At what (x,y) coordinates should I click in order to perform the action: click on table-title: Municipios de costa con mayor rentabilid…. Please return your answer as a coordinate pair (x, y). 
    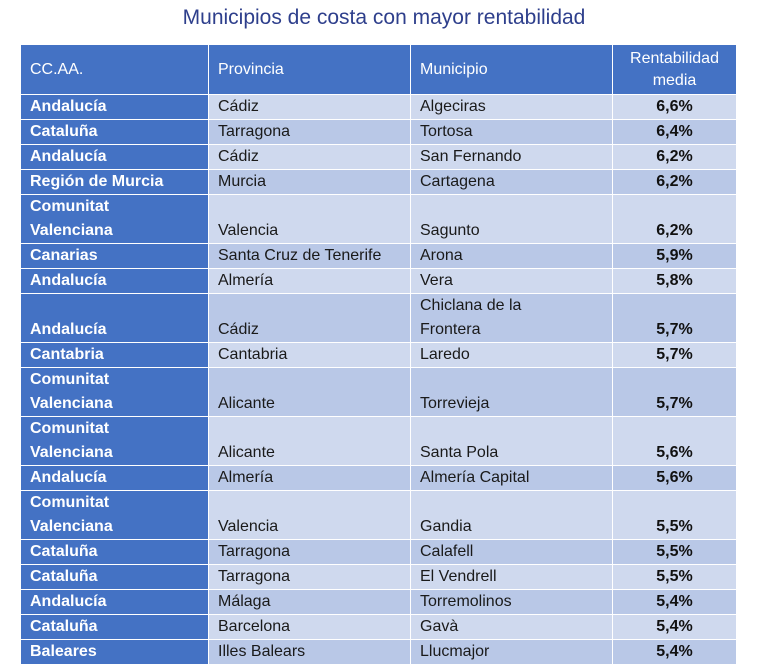
    Looking at the image, I should click on (384, 17).